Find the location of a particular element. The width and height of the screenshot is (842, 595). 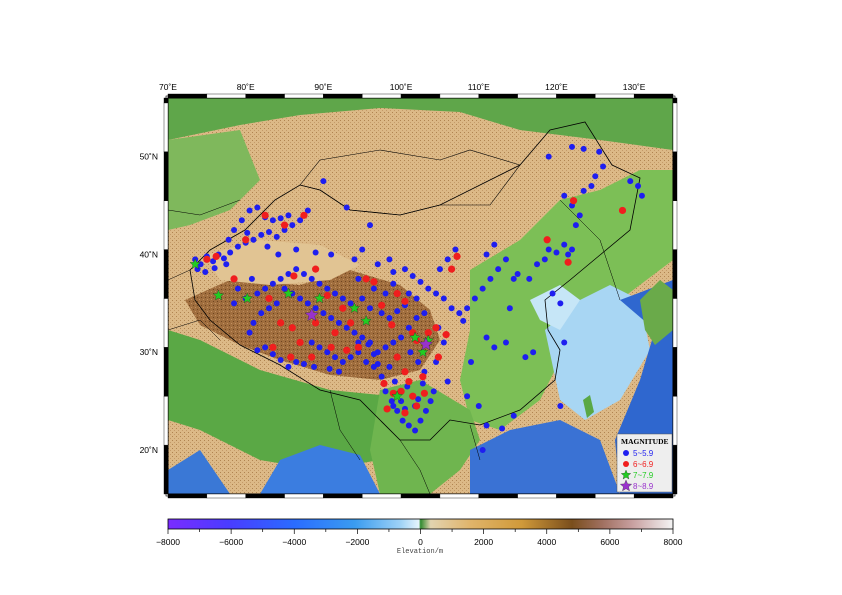

colorbar-tick-label: 8000 is located at coordinates (673, 542).